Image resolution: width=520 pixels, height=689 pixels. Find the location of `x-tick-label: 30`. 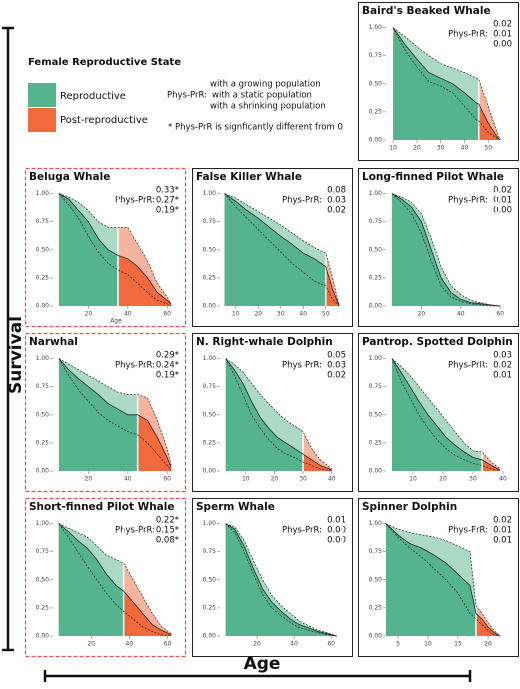

x-tick-label: 30 is located at coordinates (473, 479).